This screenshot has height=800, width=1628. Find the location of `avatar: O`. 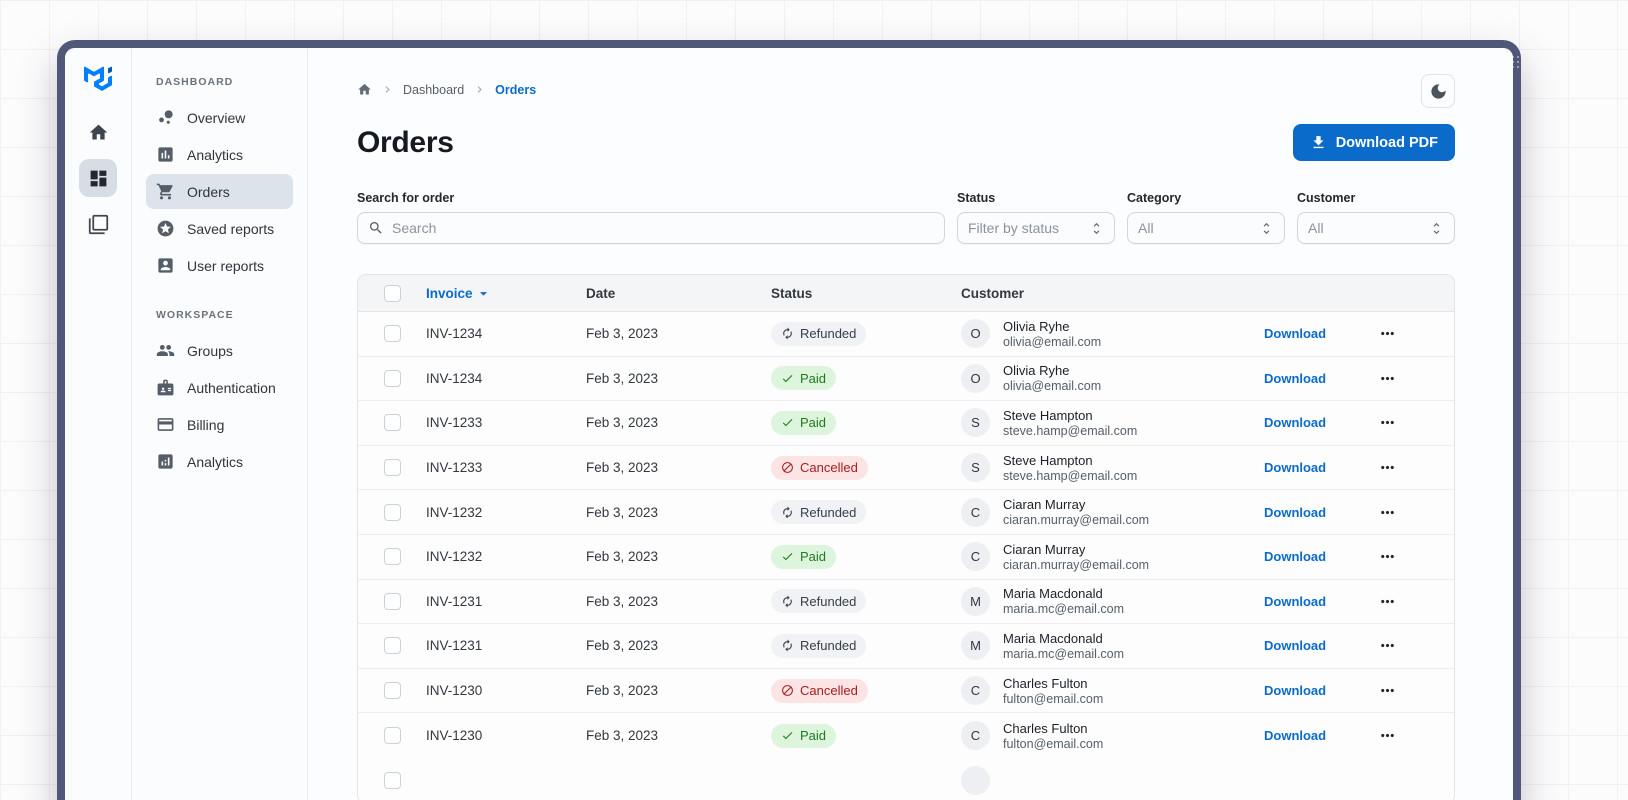

avatar: O is located at coordinates (975, 378).